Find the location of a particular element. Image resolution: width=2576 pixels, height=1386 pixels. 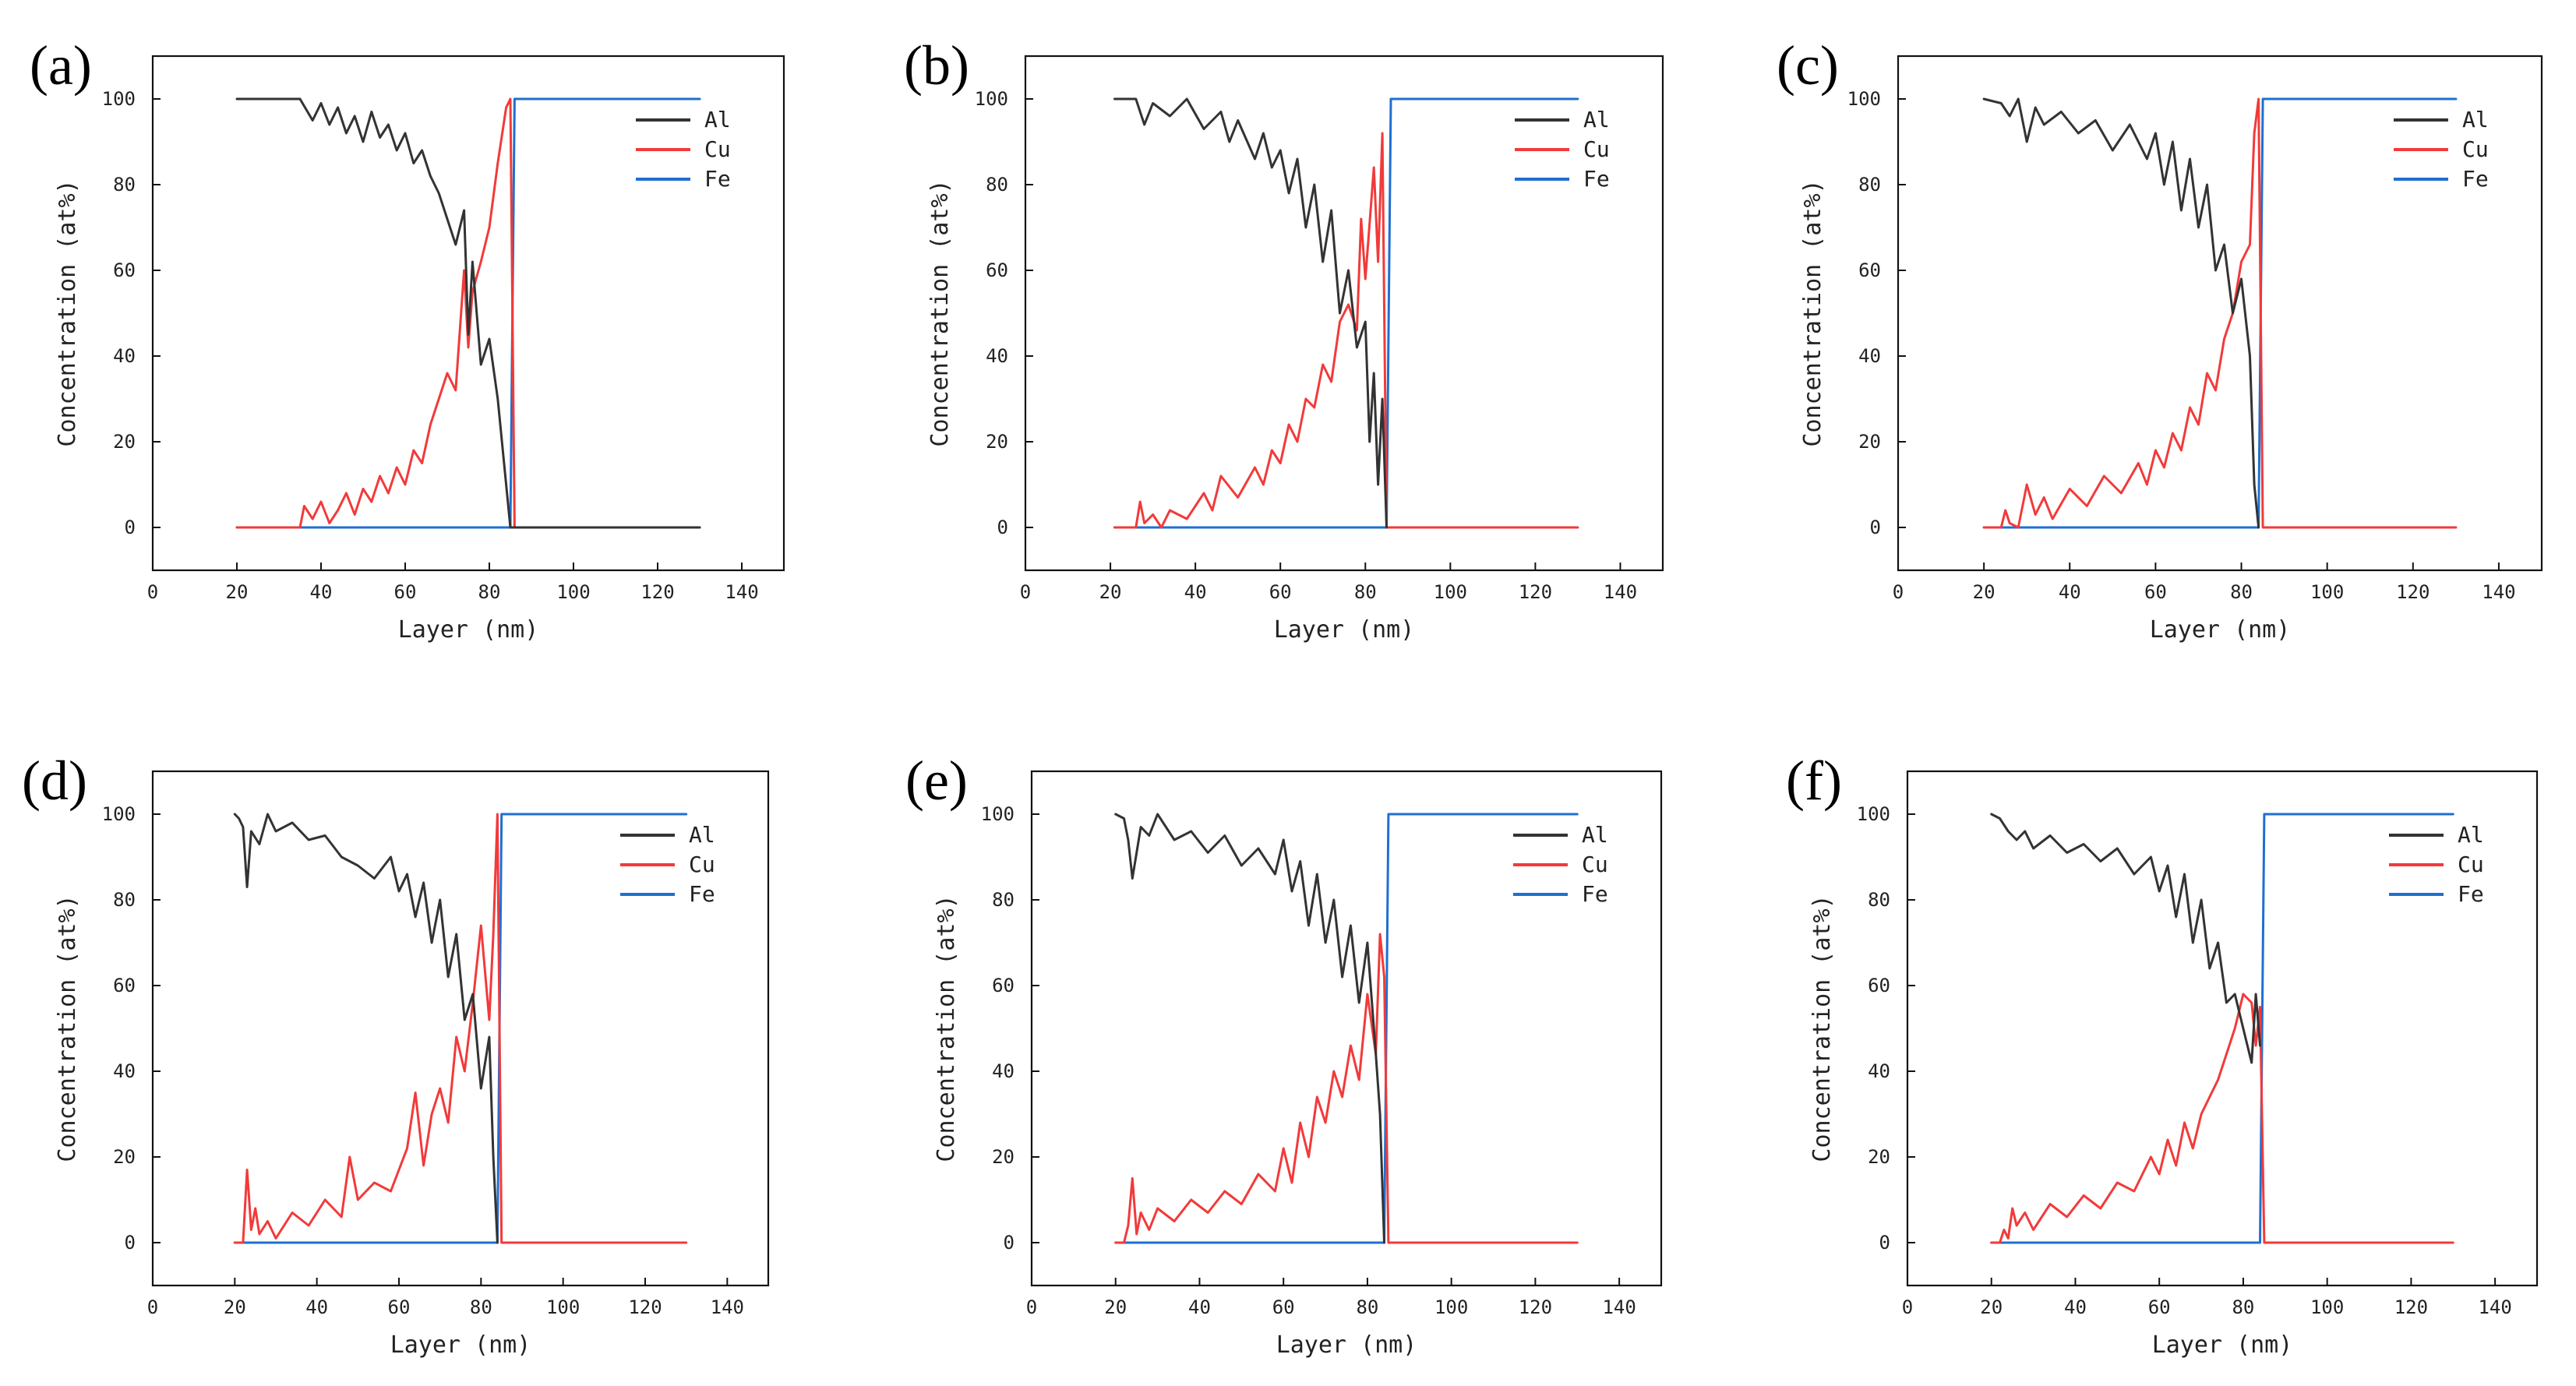

panel-label: (f) is located at coordinates (1814, 780).